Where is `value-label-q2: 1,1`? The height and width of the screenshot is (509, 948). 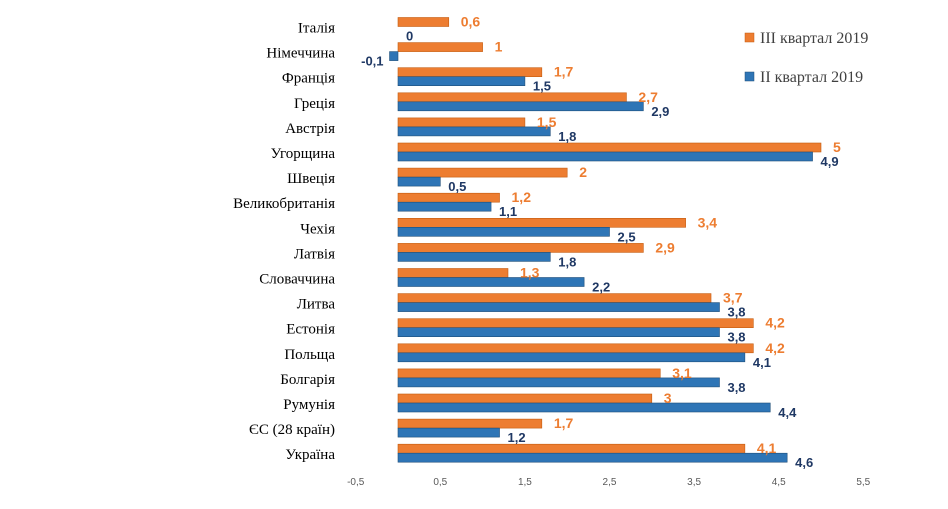
value-label-q2: 1,1 is located at coordinates (508, 211).